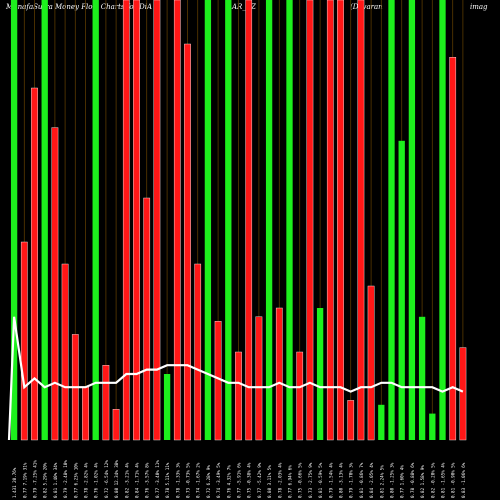 The width and height of the screenshot is (500, 500). I want to click on x-tick-label: 0.80 3.11% 5%, so click(269, 481).